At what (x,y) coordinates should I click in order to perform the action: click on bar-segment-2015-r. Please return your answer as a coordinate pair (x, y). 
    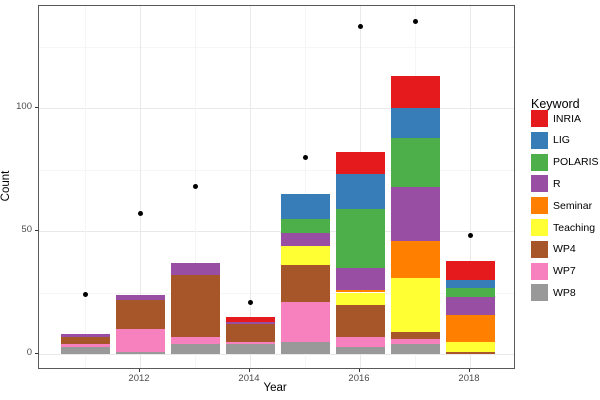
    Looking at the image, I should click on (305, 239).